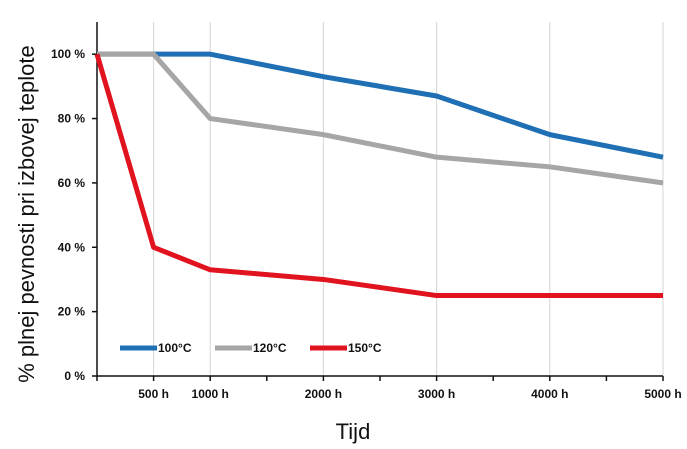 This screenshot has height=449, width=687. What do you see at coordinates (74, 376) in the screenshot?
I see `y-tick-label: 0 %` at bounding box center [74, 376].